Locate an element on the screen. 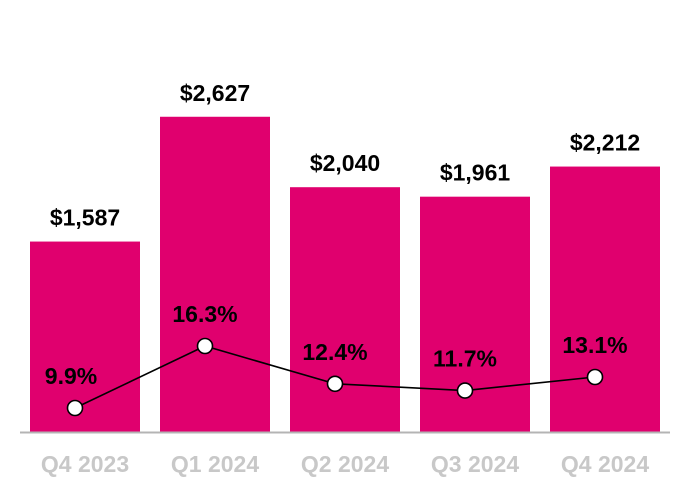 The width and height of the screenshot is (690, 500). bar-value-label: $2,040 is located at coordinates (345, 163).